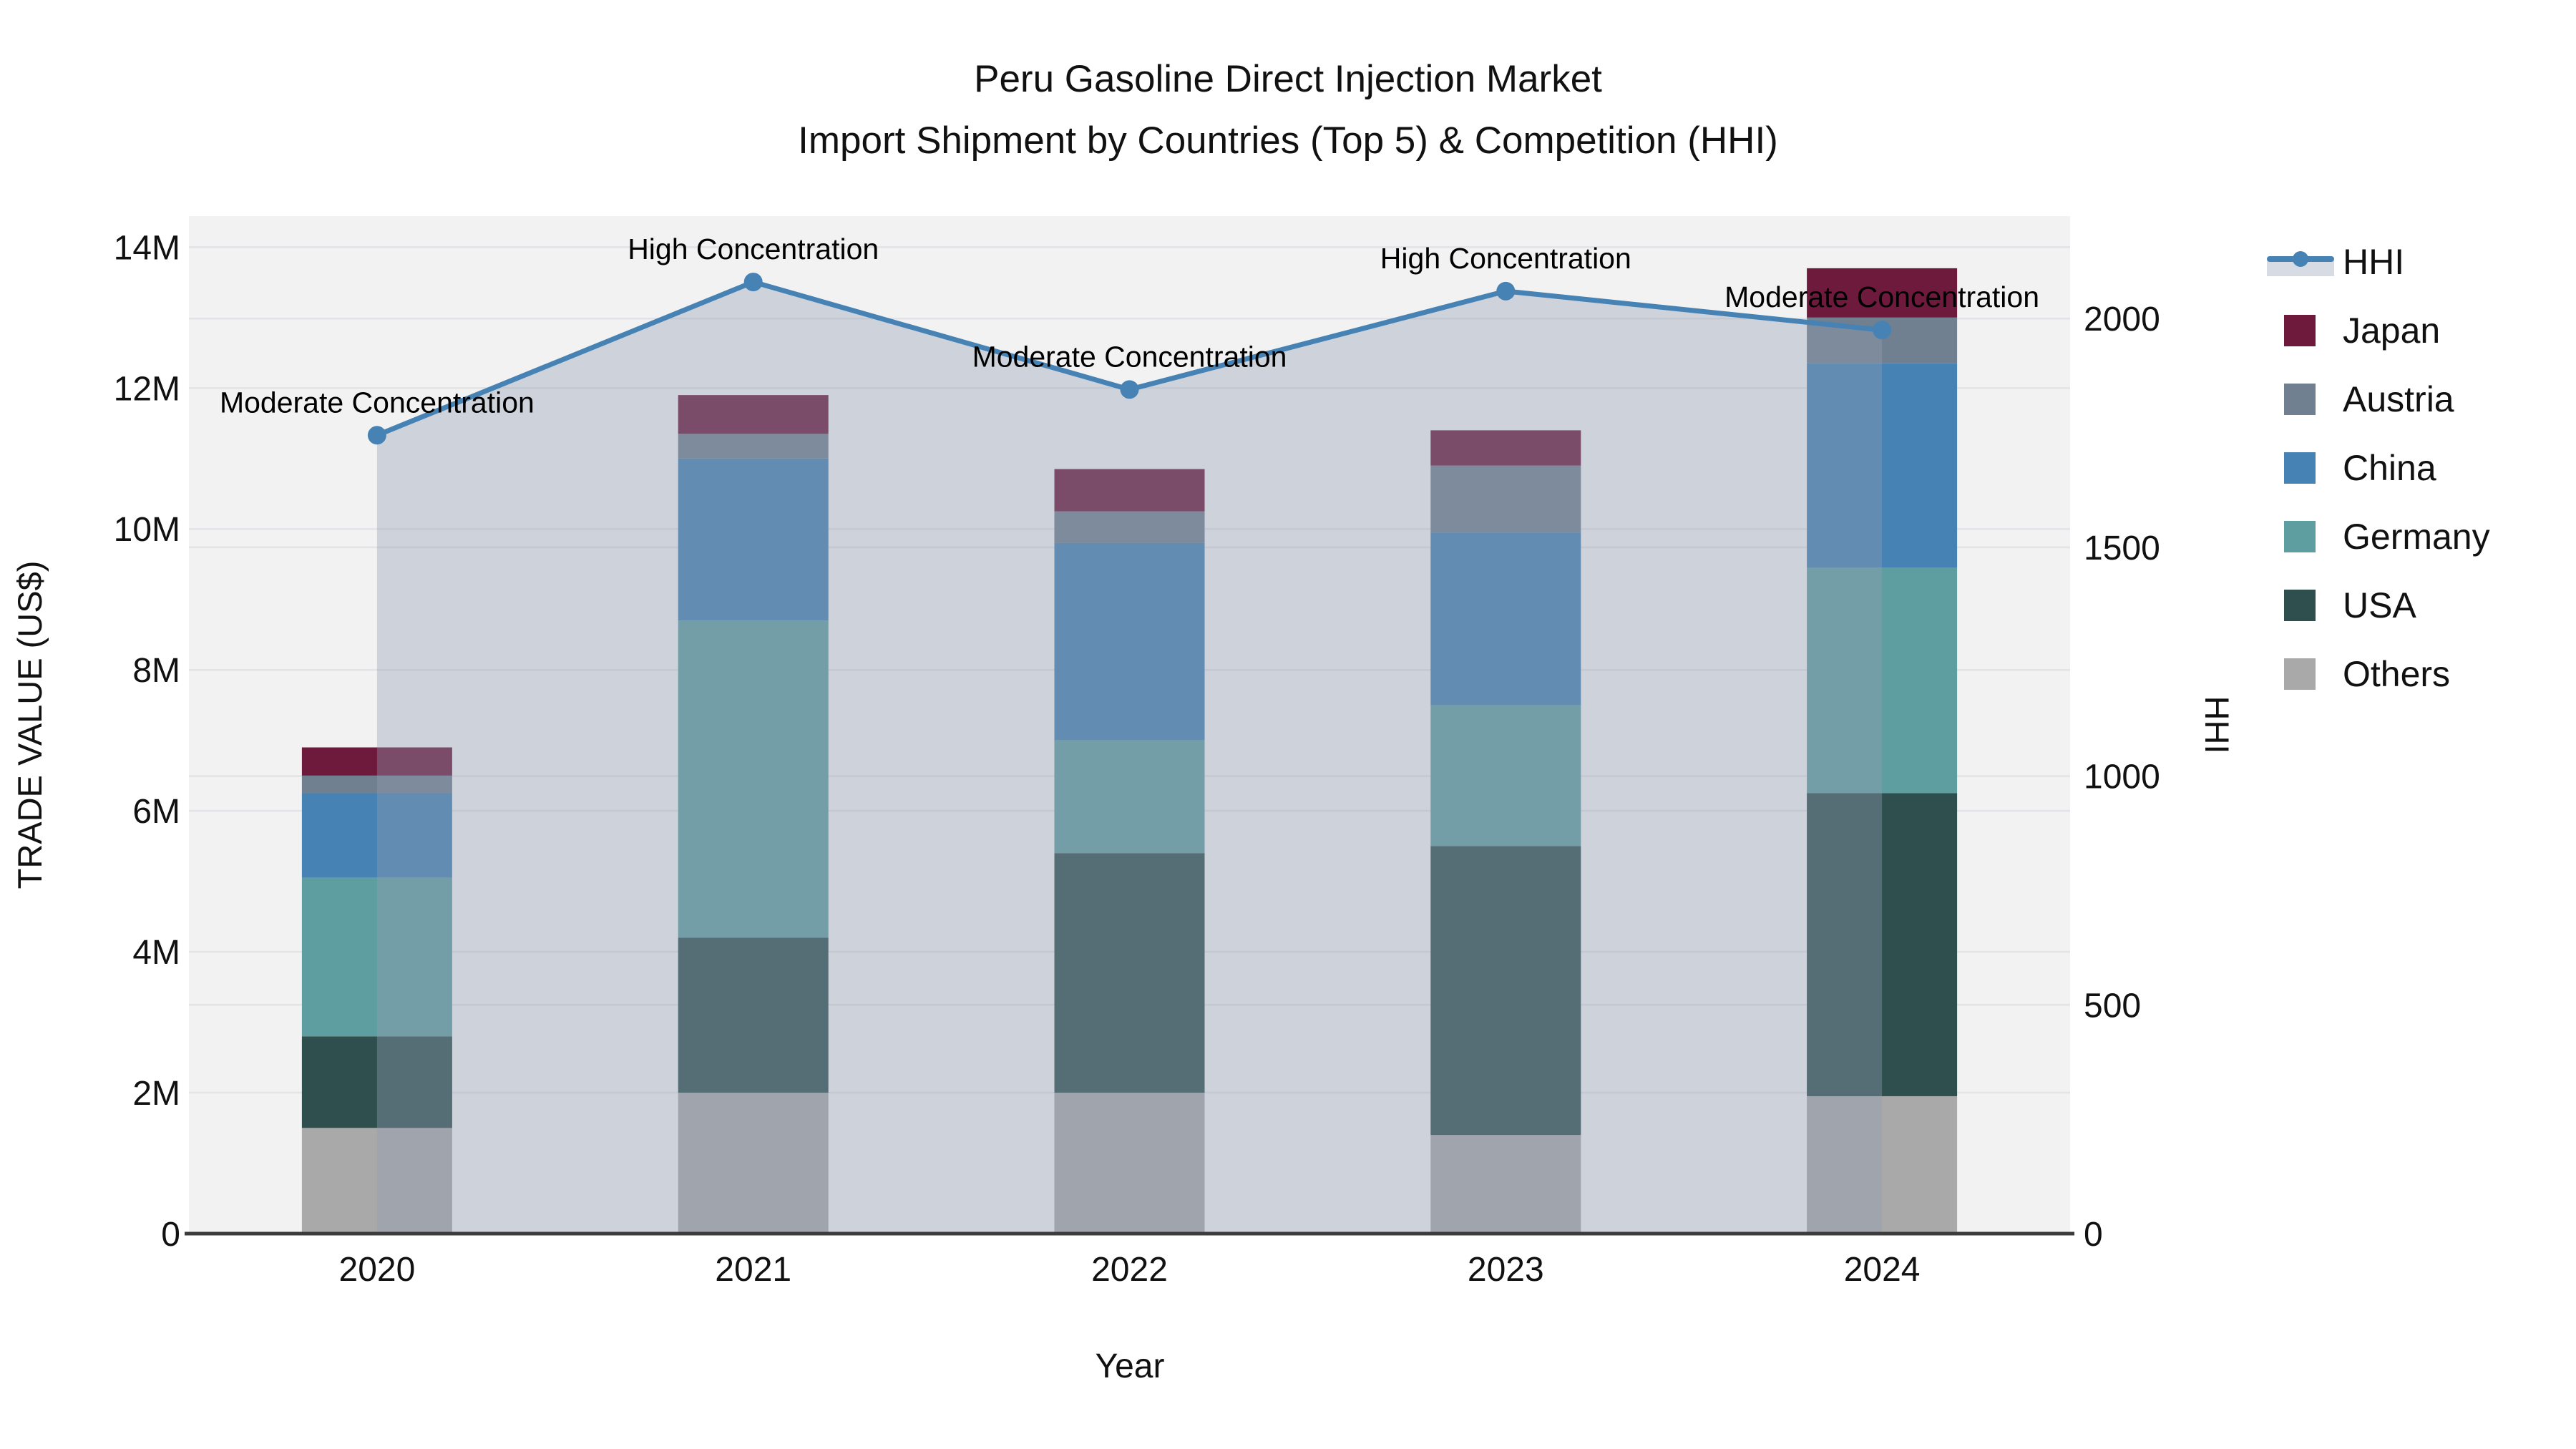  I want to click on legend-label-others: Others, so click(2397, 674).